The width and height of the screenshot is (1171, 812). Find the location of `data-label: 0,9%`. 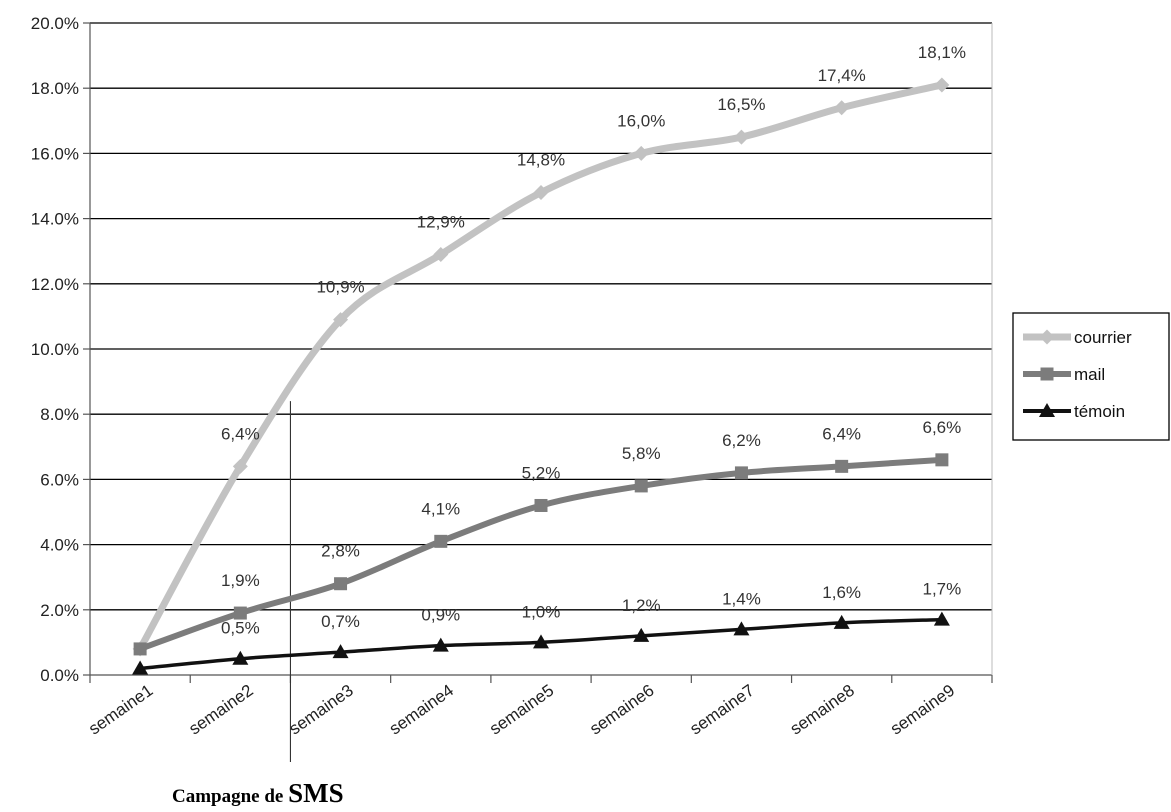

data-label: 0,9% is located at coordinates (440, 615).